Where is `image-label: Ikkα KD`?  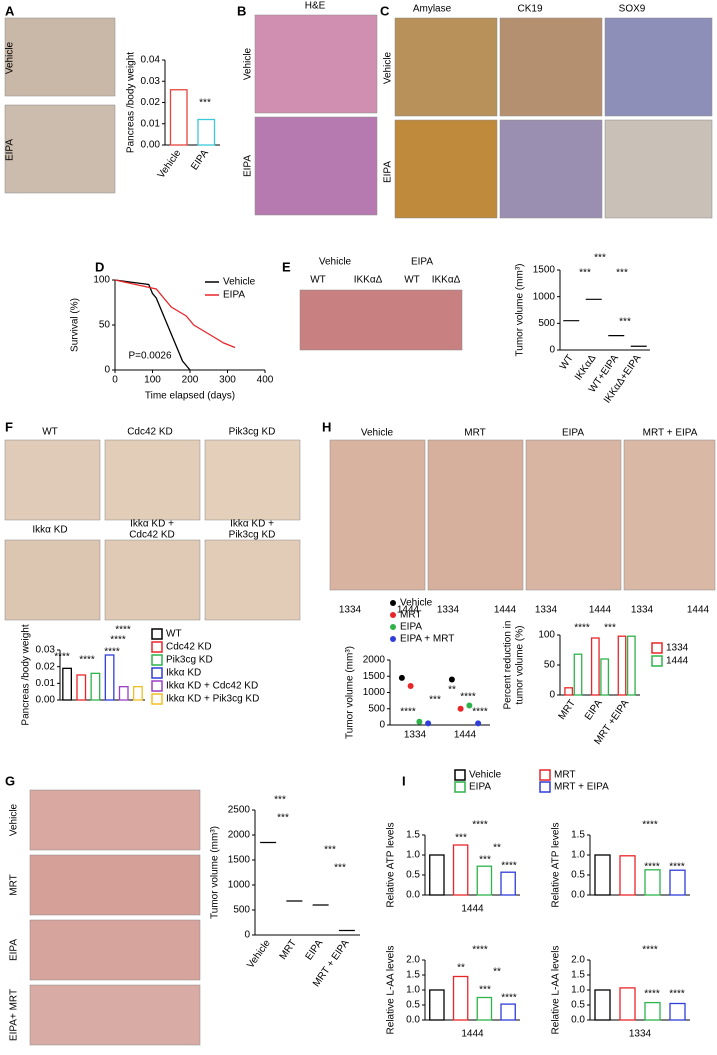
image-label: Ikkα KD is located at coordinates (49, 530).